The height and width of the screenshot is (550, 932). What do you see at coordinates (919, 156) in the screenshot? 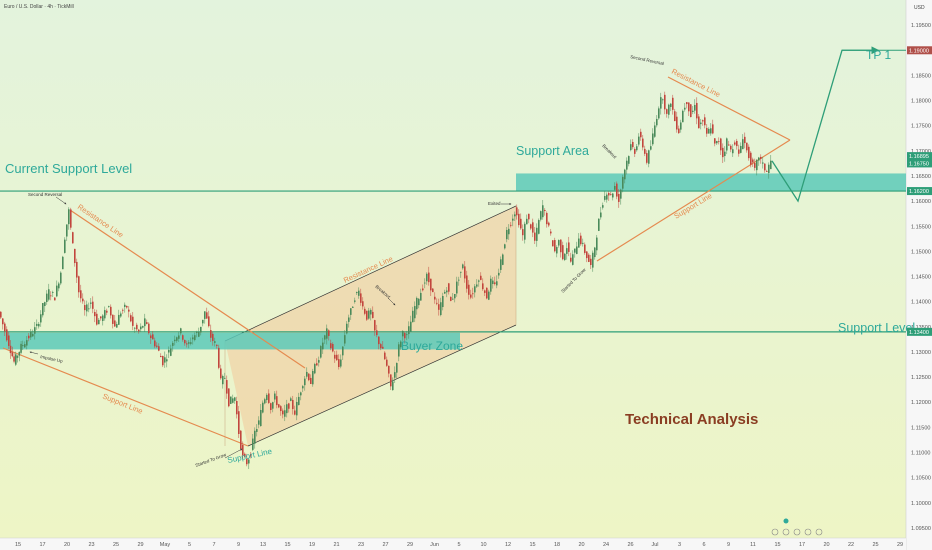
I see `current-high-price-tag-bg` at bounding box center [919, 156].